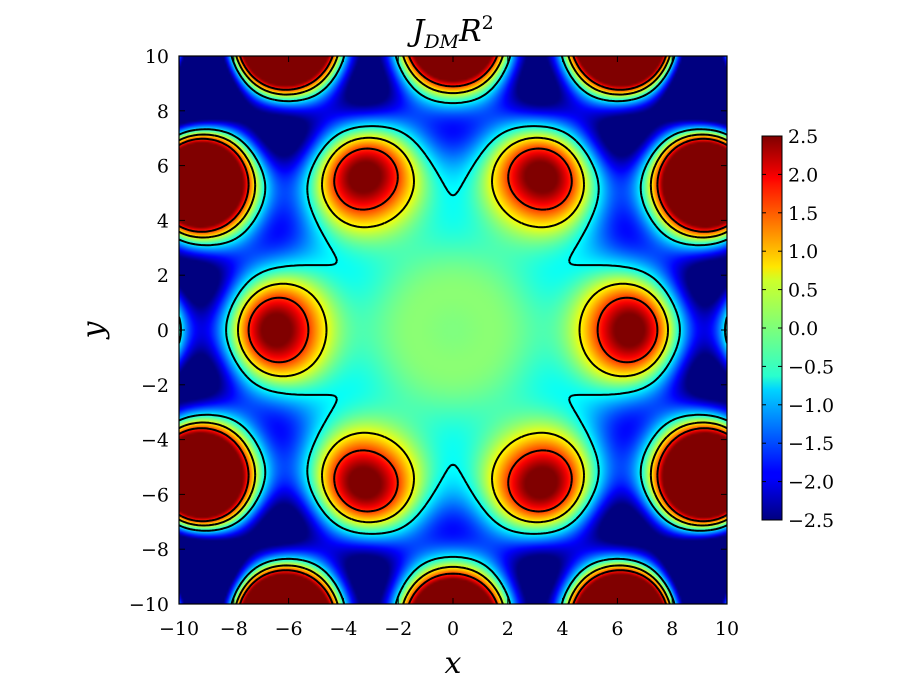  What do you see at coordinates (811, 367) in the screenshot?
I see `colorbar-tick-label: −0.5` at bounding box center [811, 367].